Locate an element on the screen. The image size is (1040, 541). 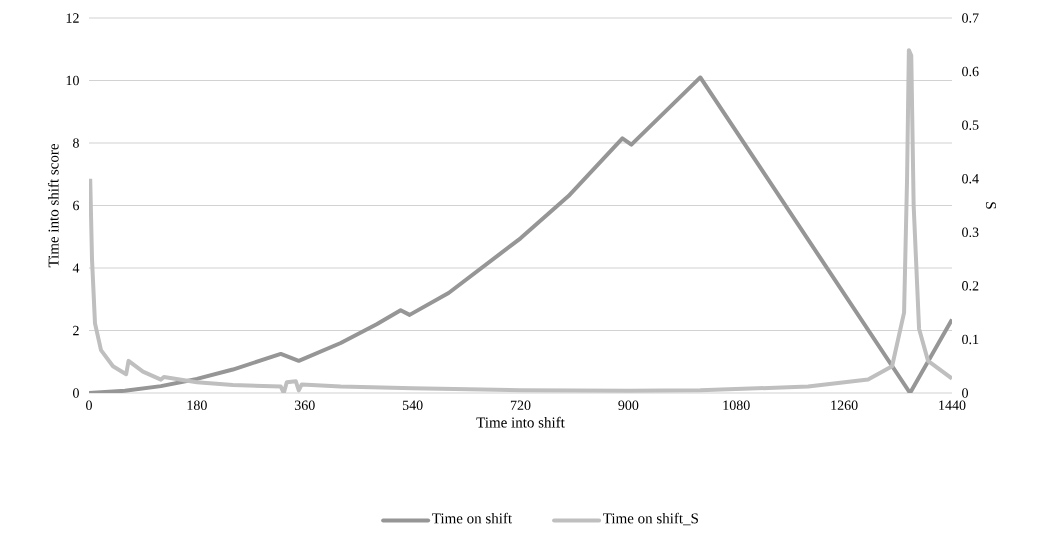
y-axis-title: Time into shift score is located at coordinates (53, 206).